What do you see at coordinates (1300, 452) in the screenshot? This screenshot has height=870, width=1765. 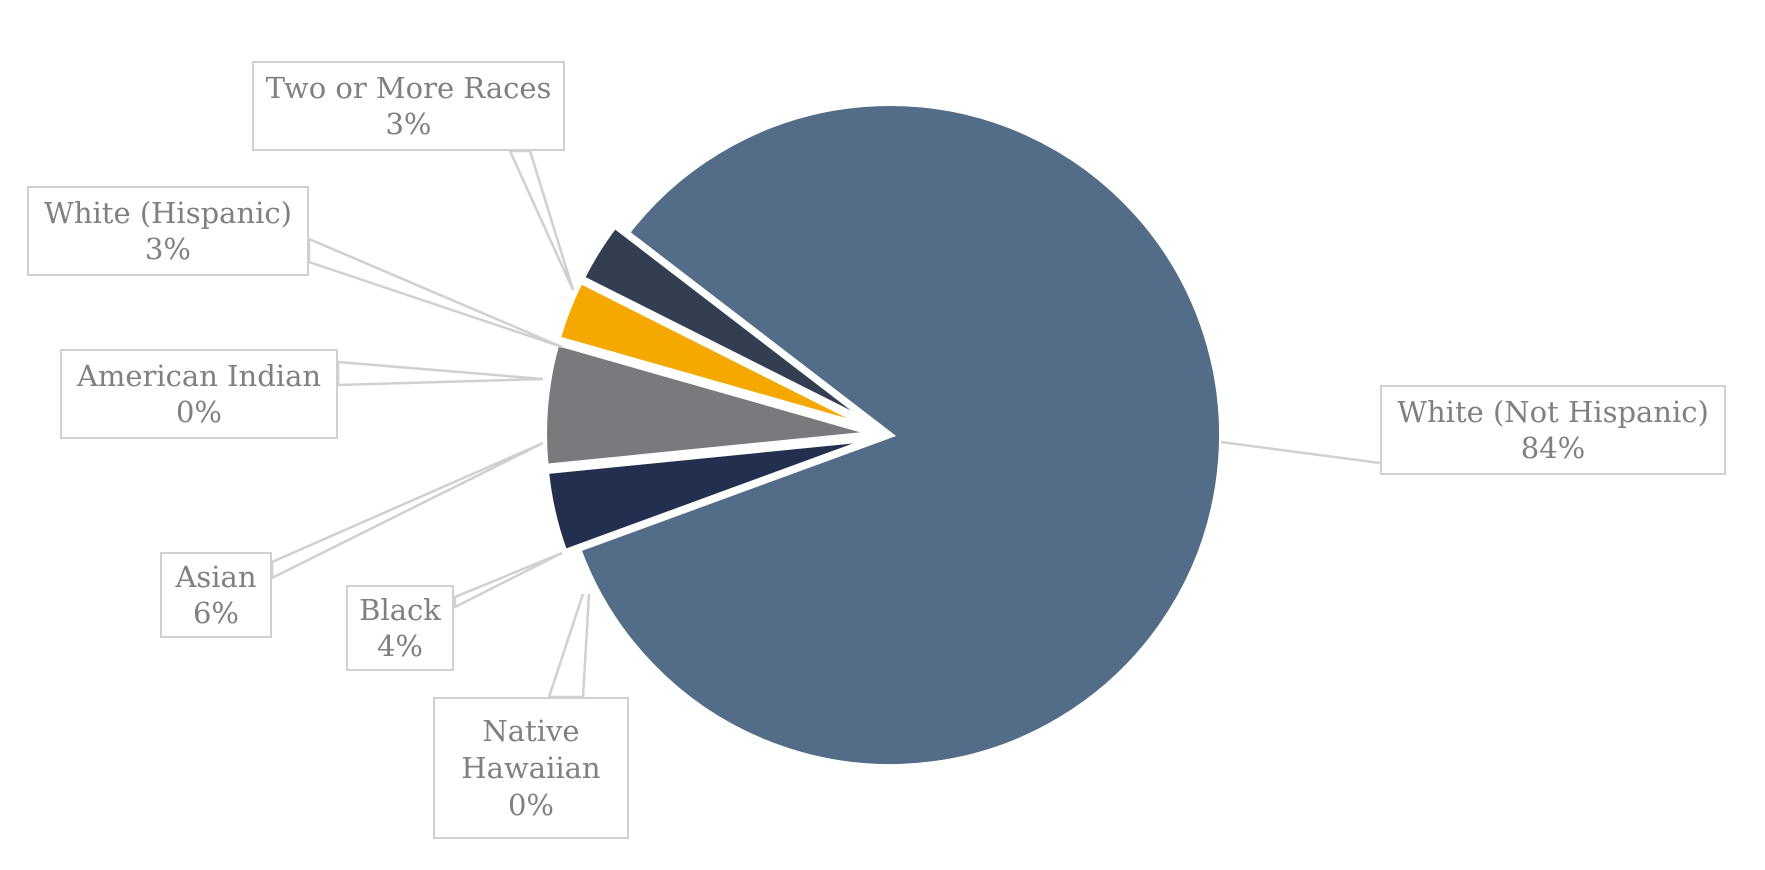 I see `leader-line-white-not-hispanic` at bounding box center [1300, 452].